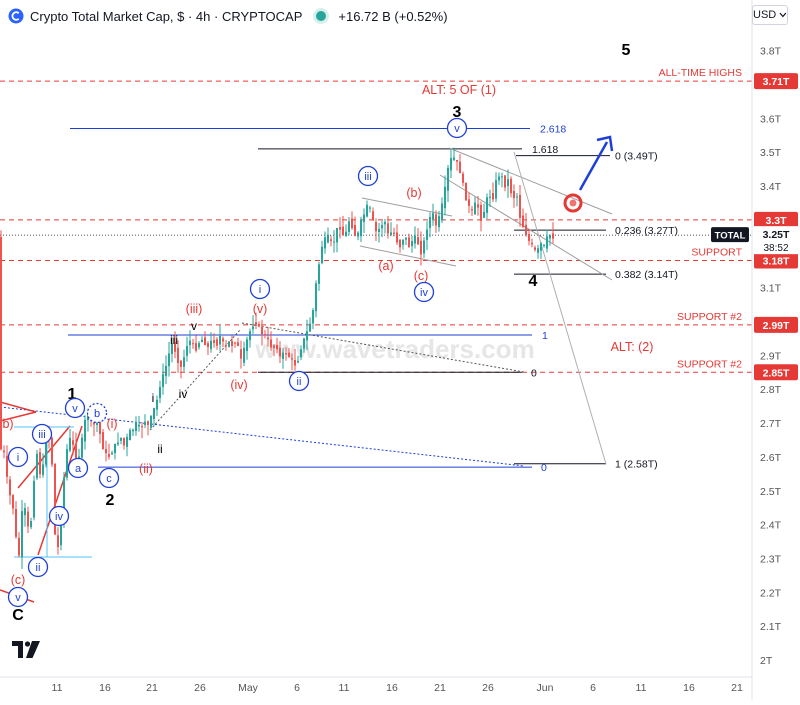  Describe the element at coordinates (111, 424) in the screenshot. I see `wave-label: (i)` at that location.